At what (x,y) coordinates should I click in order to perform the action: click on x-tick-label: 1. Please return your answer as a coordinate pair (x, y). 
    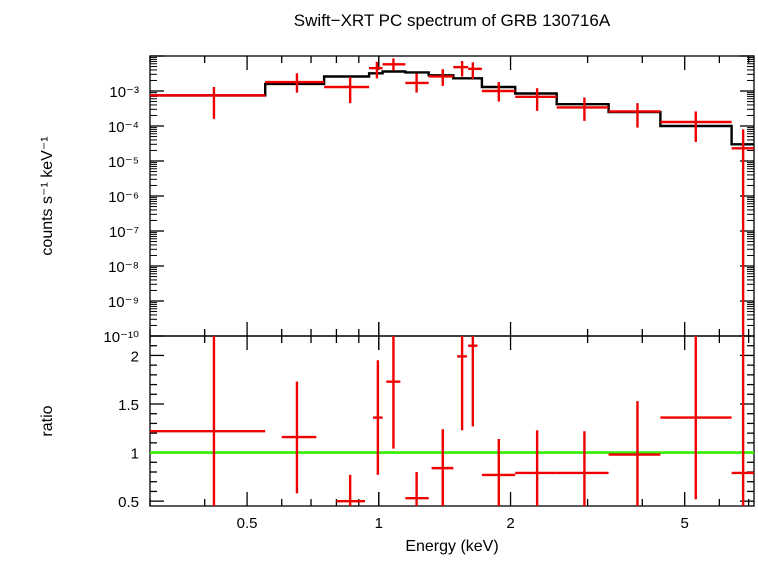
    Looking at the image, I should click on (379, 523).